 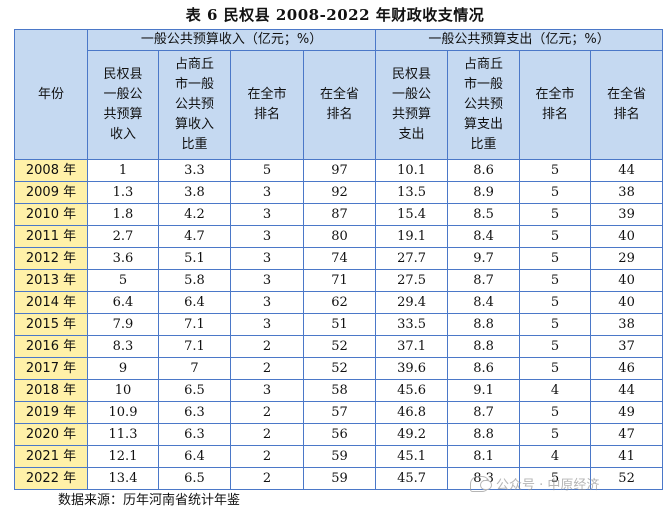 What do you see at coordinates (339, 390) in the screenshot?
I see `table-row: 2018 年 10 6.5 3 58 45.6 9.1 4 44` at bounding box center [339, 390].